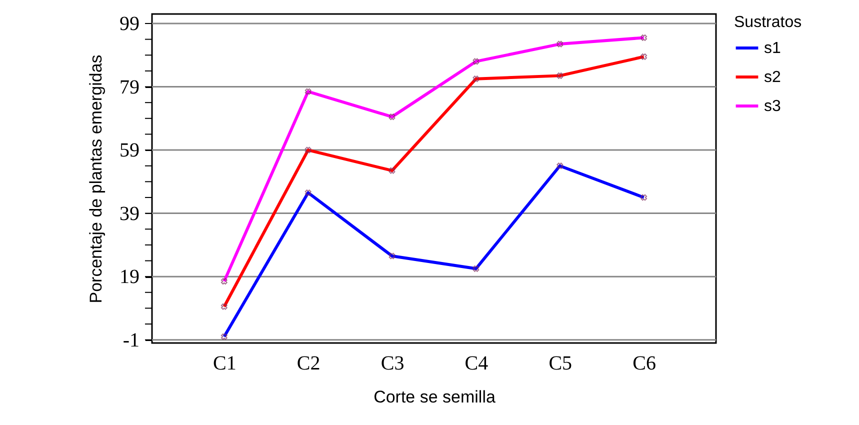  Describe the element at coordinates (476, 363) in the screenshot. I see `x-tick-label: C4` at that location.